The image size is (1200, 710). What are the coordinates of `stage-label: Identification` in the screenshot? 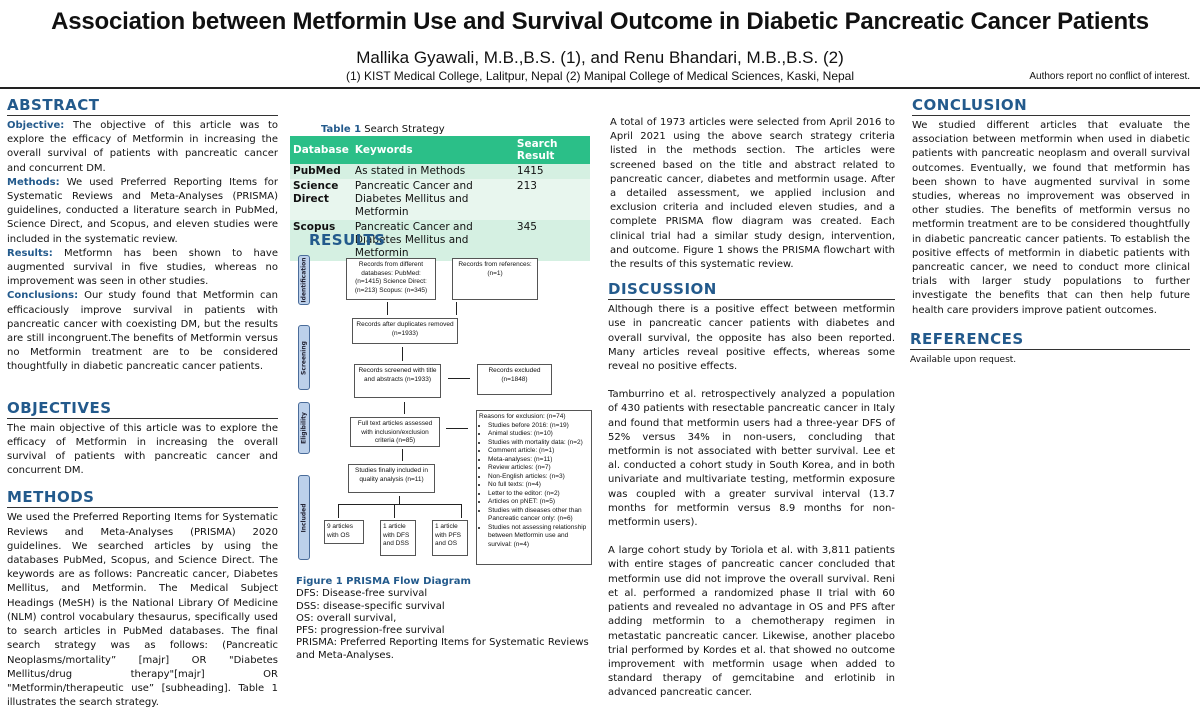 It's located at (304, 280).